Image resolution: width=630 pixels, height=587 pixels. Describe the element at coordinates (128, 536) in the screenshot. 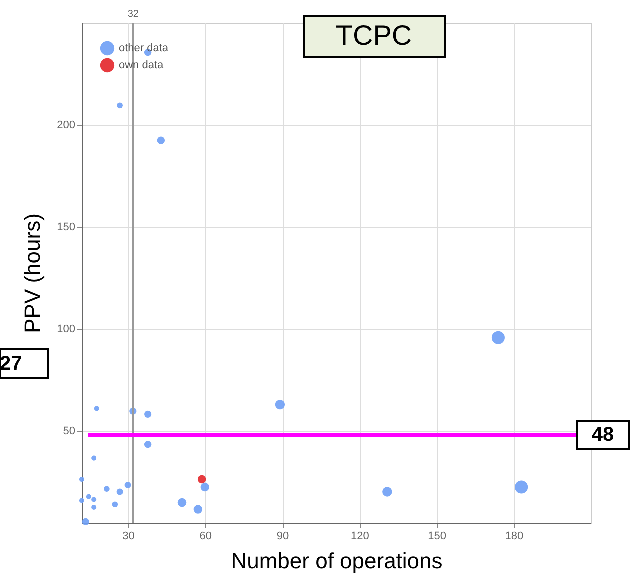

I see `x-tick-label: 30` at that location.